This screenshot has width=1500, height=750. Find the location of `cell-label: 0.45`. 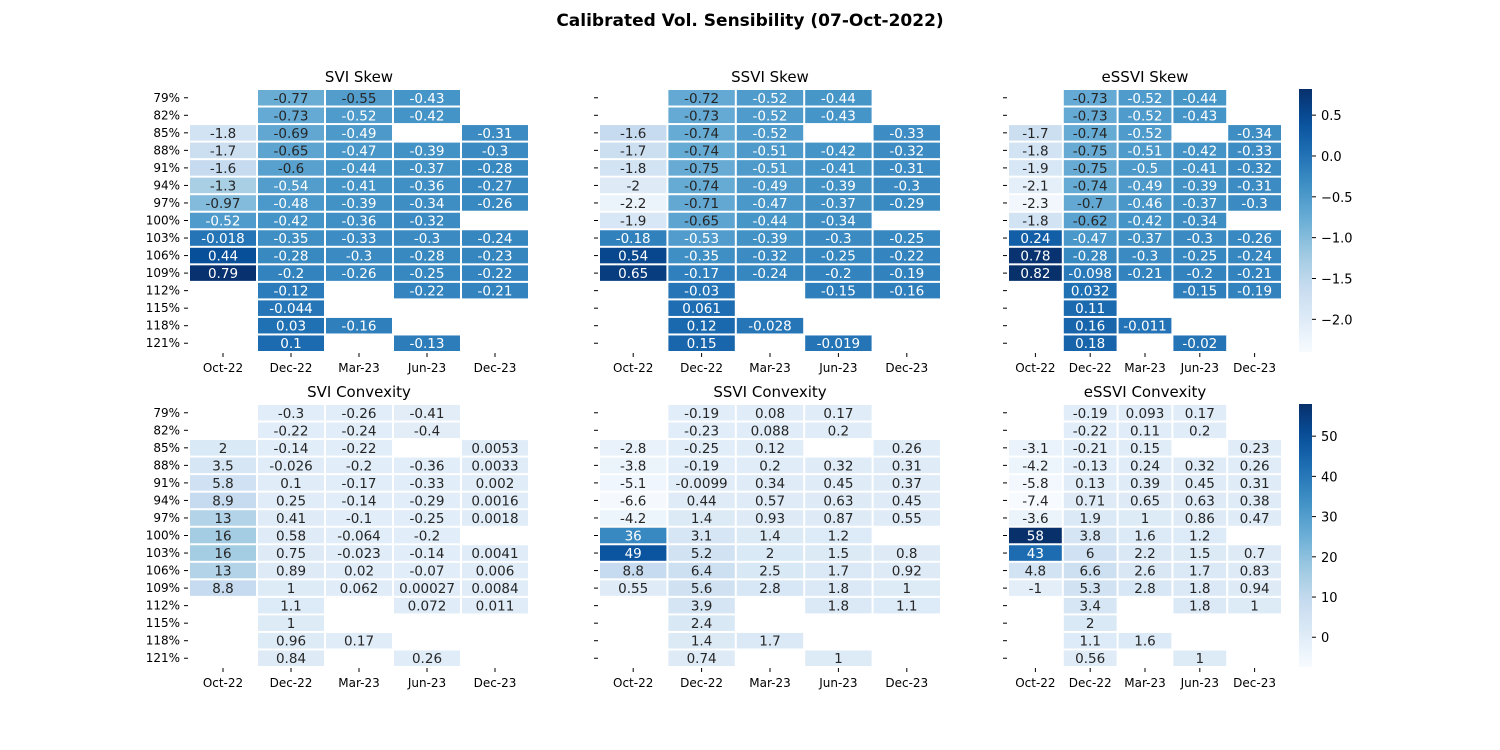

cell-label: 0.45 is located at coordinates (1200, 484).